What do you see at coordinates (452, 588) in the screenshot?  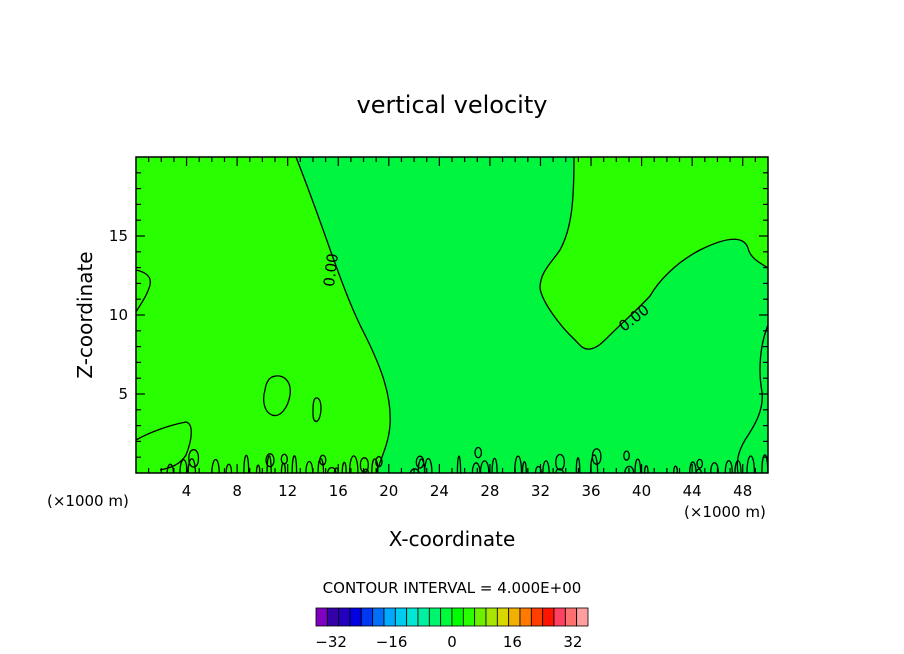 I see `contour-interval-text: CONTOUR INTERVAL = 4.000E+00` at bounding box center [452, 588].